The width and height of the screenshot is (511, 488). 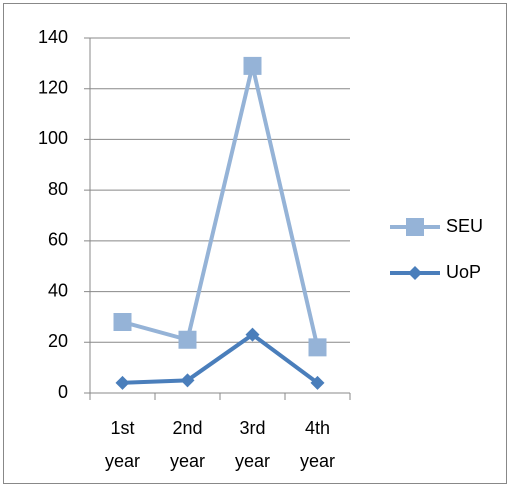 I want to click on y-tick-label: 0, so click(x=63, y=392).